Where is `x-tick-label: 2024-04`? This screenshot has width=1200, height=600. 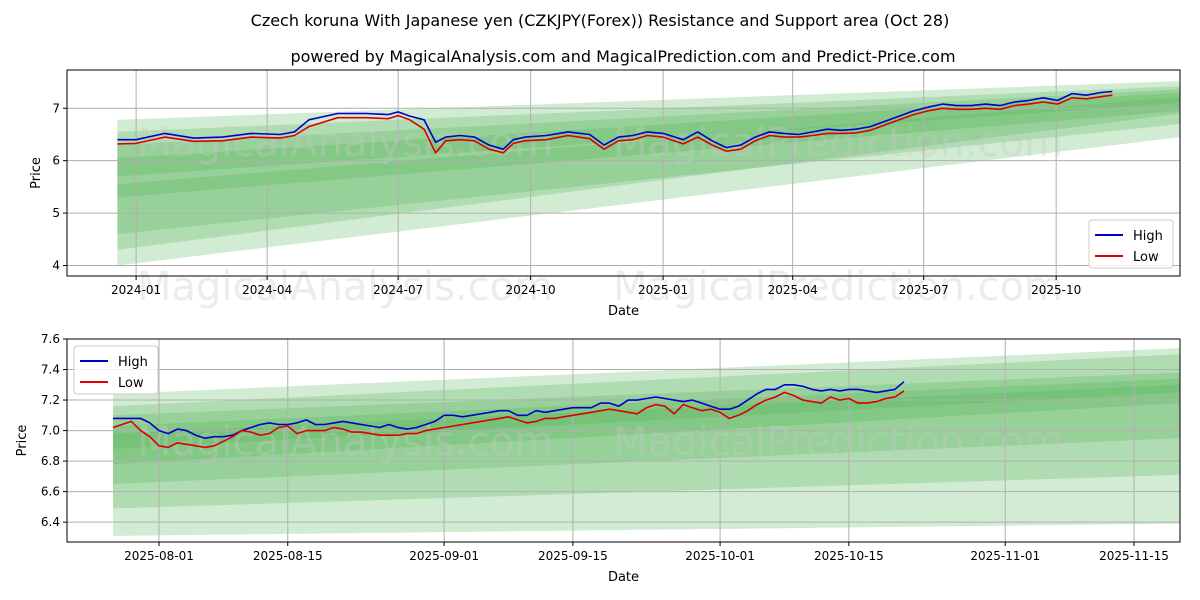 x-tick-label: 2024-04 is located at coordinates (267, 290).